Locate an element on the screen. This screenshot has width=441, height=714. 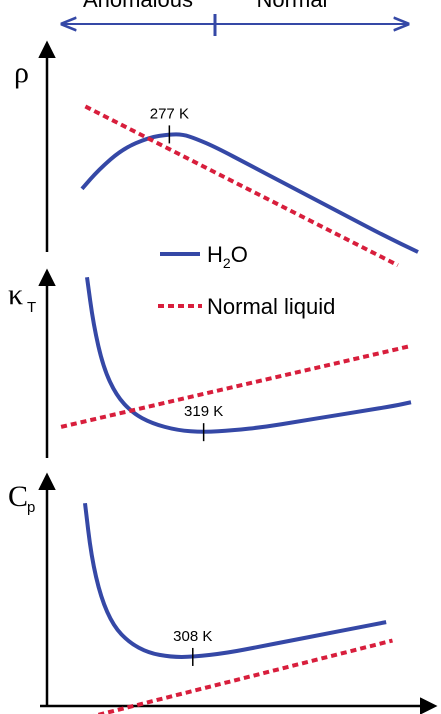
heat_capacity-normal-liquid-line is located at coordinates (243, 676).